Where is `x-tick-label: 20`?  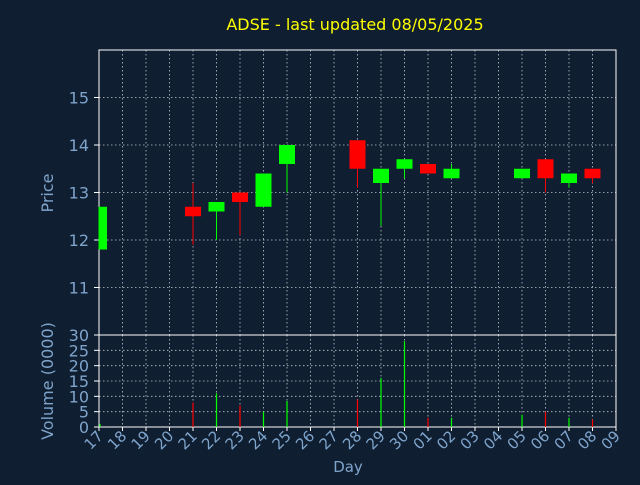
x-tick-label: 20 is located at coordinates (164, 440).